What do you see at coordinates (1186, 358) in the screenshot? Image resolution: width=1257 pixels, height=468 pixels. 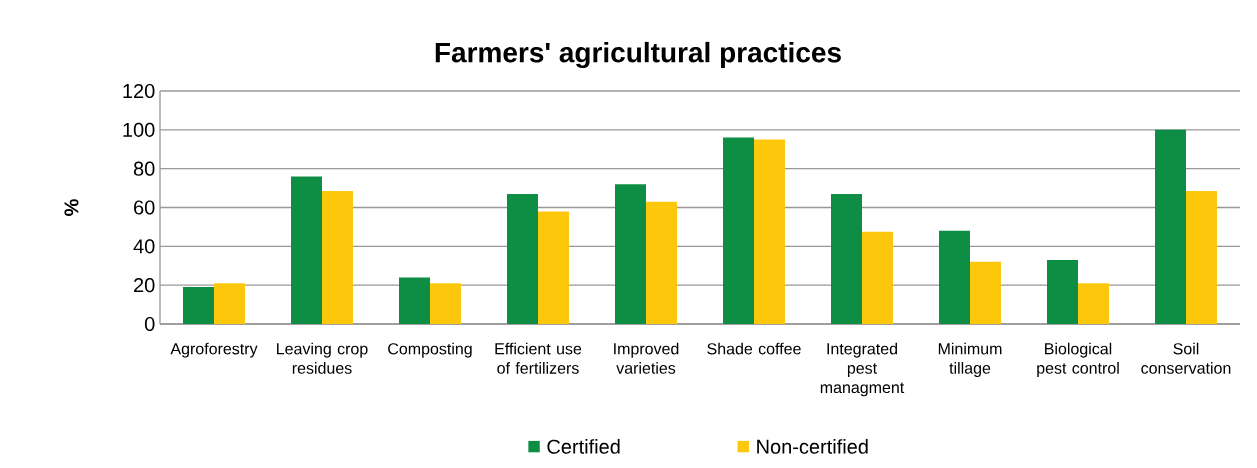 I see `x-tick-label: Soil conservation` at bounding box center [1186, 358].